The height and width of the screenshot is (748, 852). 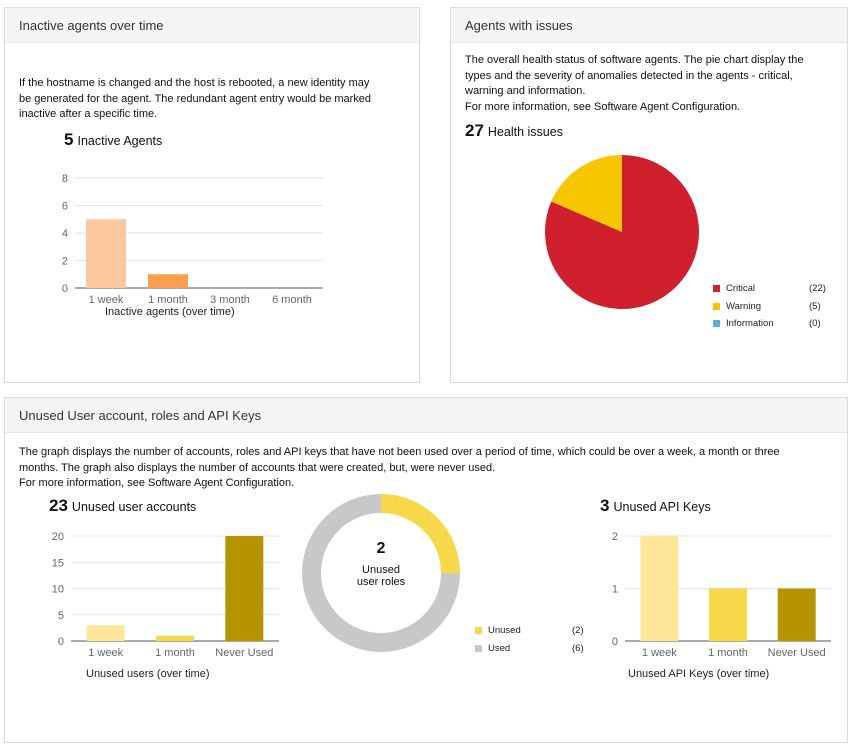 I want to click on y-tick-label: 6, so click(x=65, y=207).